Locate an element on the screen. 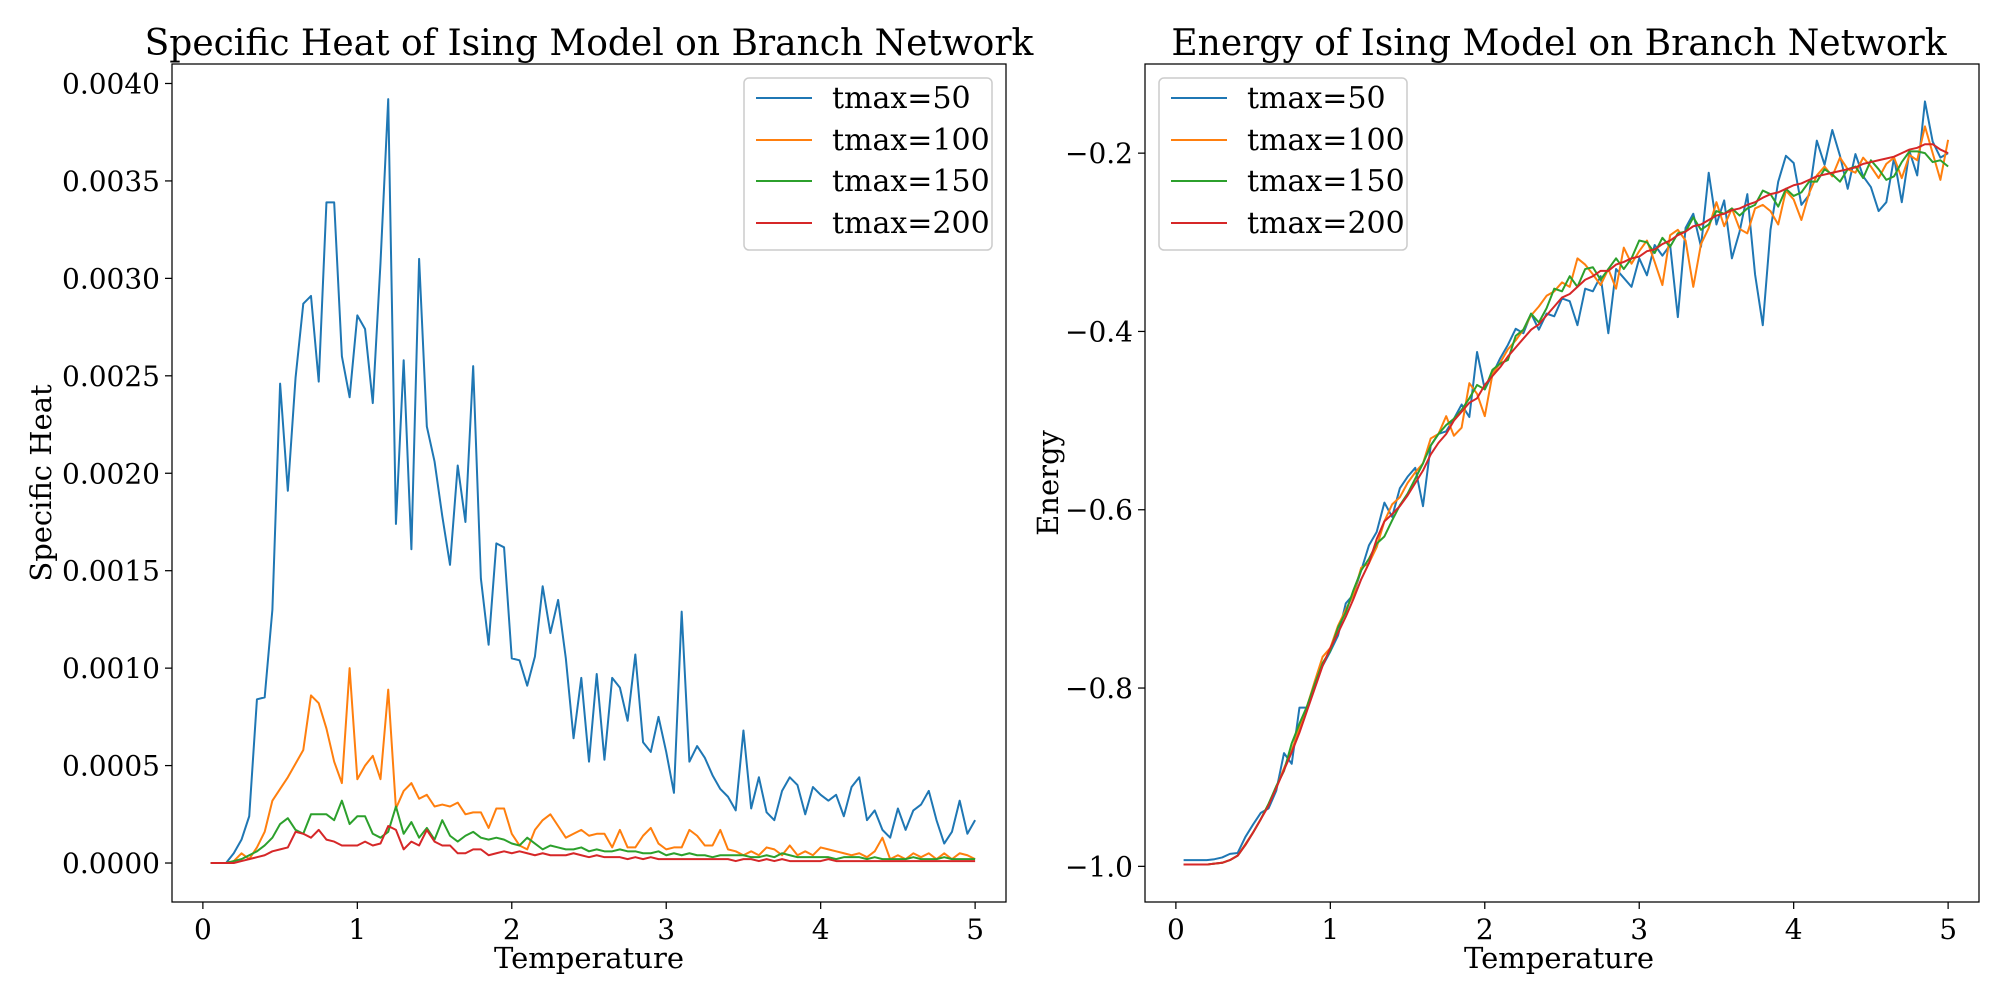 This screenshot has height=1000, width=2000. energy-title: Energy of Ising Model on Branch Network is located at coordinates (1559, 43).